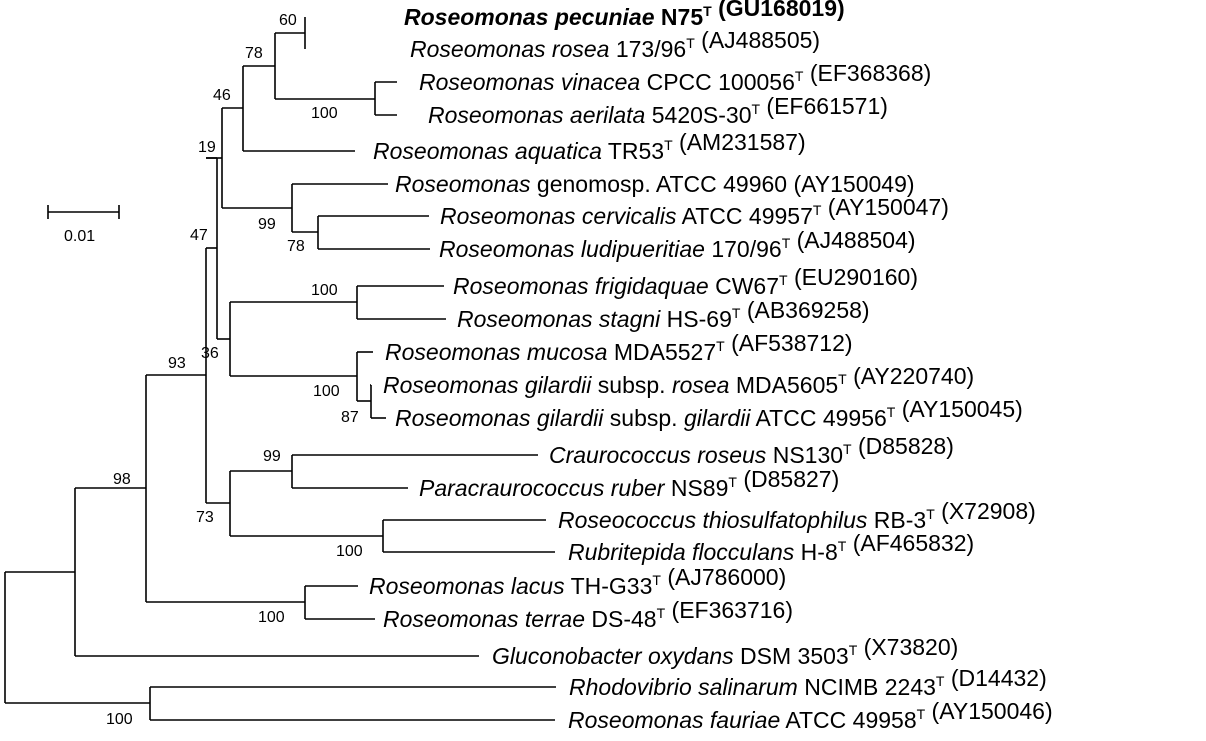  What do you see at coordinates (619, 347) in the screenshot?
I see `taxon-label: Roseomonas mucosa MDA5527T (AF538712)` at bounding box center [619, 347].